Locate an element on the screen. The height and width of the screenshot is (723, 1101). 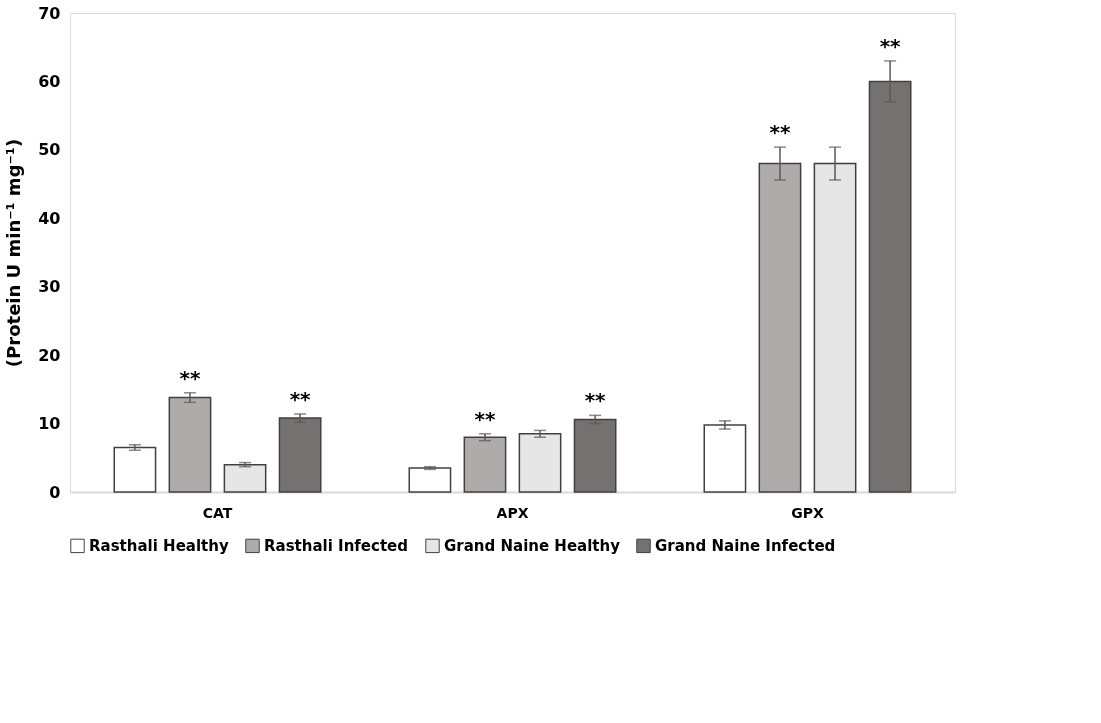
legend-label: Rasthali Healthy is located at coordinates (159, 545).